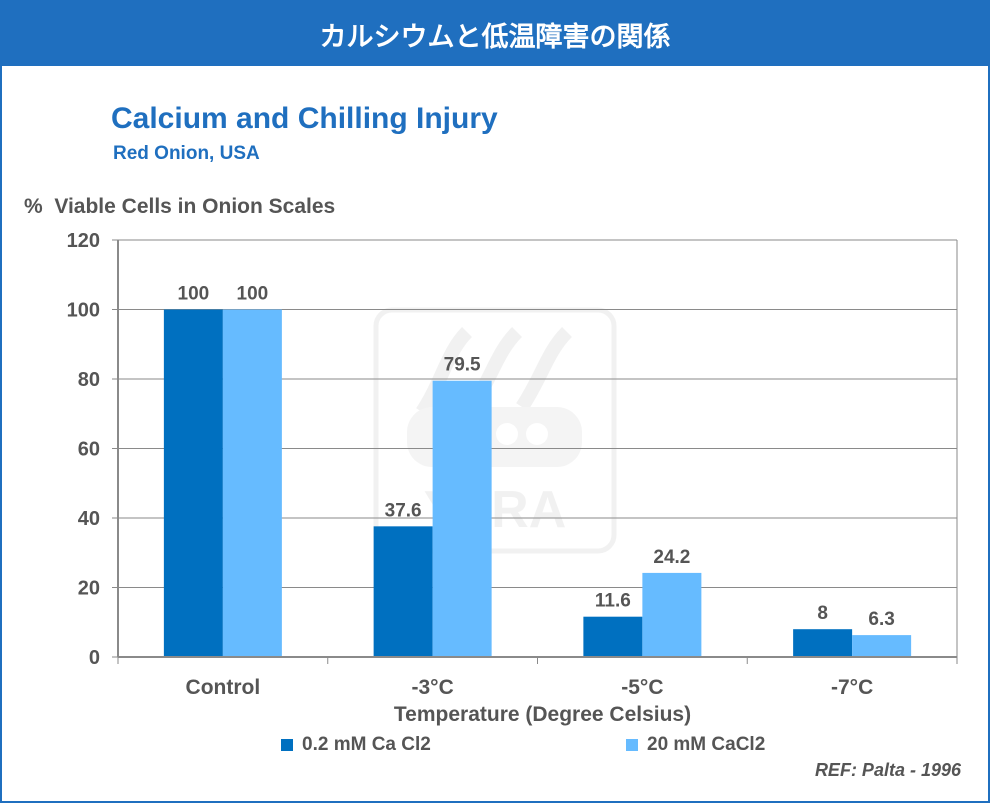  Describe the element at coordinates (887, 770) in the screenshot. I see `reference-note: REF: Palta - 1996` at that location.